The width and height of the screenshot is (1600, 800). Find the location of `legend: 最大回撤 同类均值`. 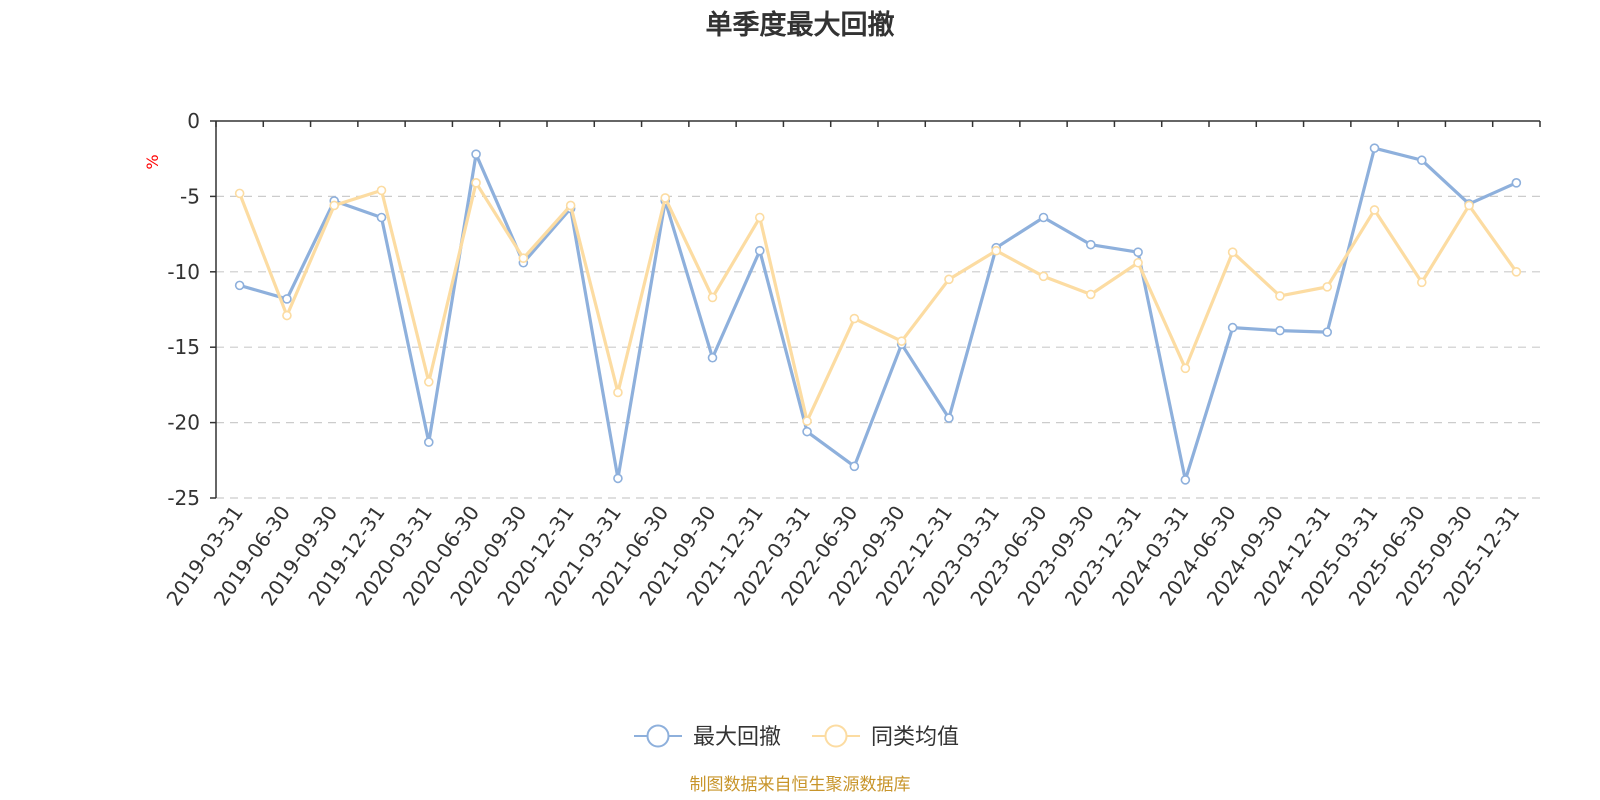

legend: 最大回撤 同类均值 is located at coordinates (796, 737).